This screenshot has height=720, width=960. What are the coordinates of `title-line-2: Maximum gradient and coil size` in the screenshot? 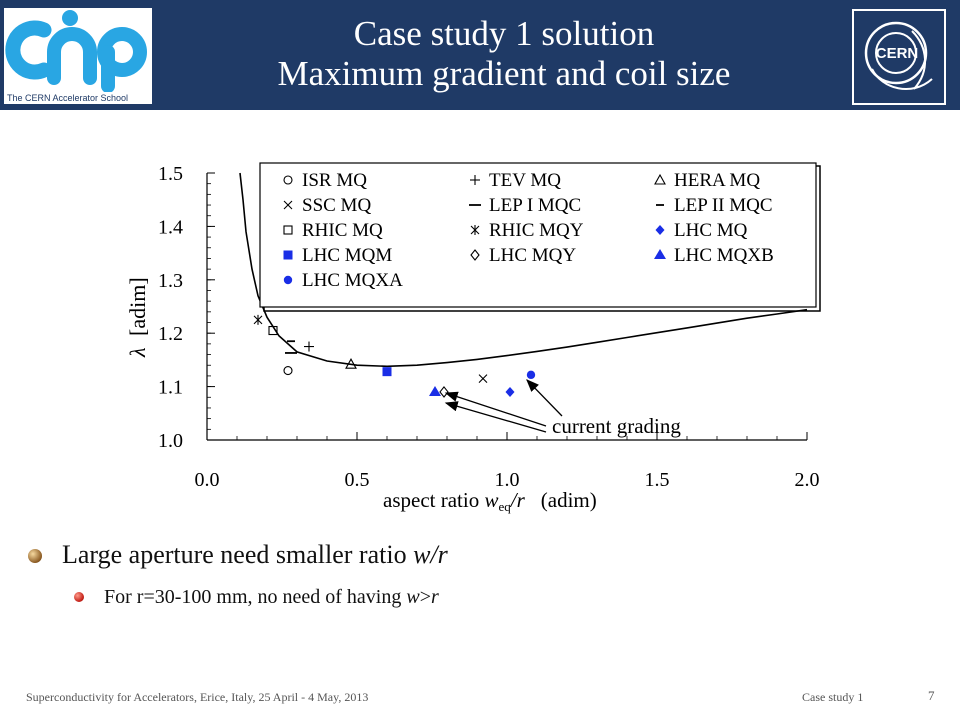 It's located at (504, 73).